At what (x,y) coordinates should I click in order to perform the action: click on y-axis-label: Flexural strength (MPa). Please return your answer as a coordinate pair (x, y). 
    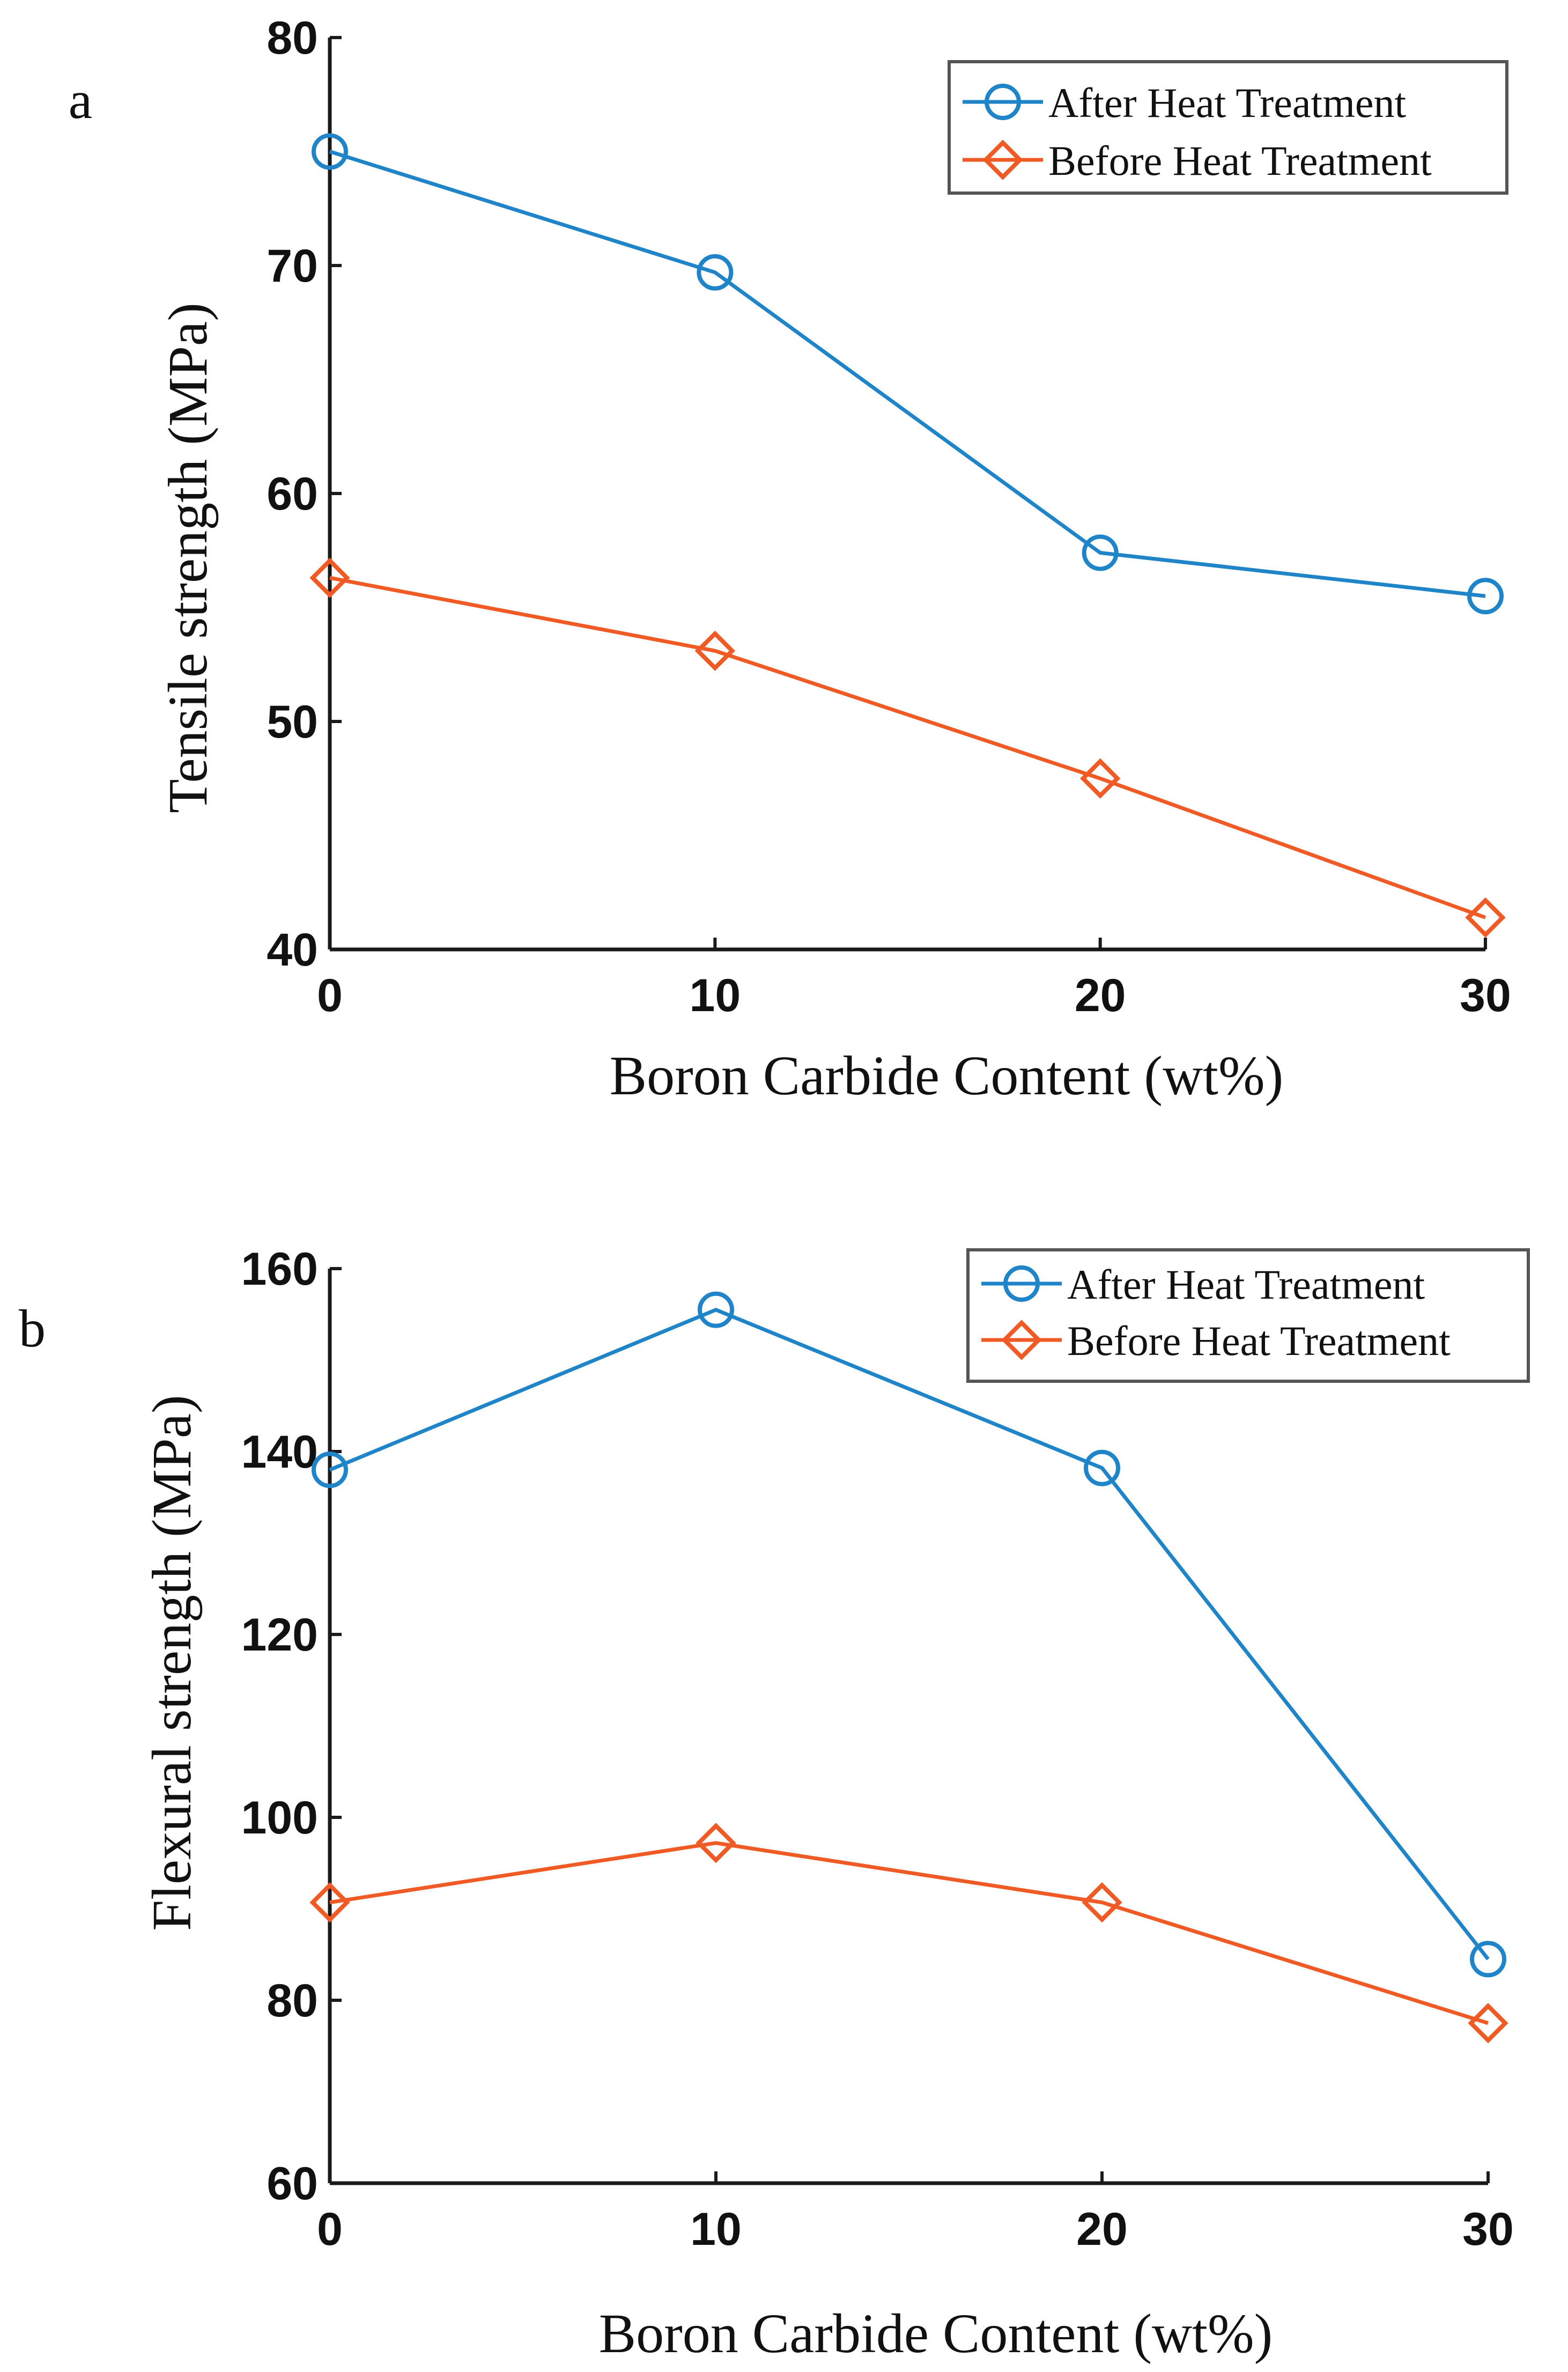
    Looking at the image, I should click on (172, 1663).